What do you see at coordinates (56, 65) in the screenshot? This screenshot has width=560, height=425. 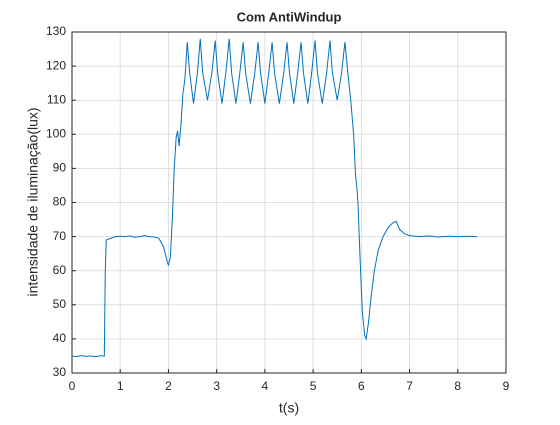 I see `y-tick-label: 120` at bounding box center [56, 65].